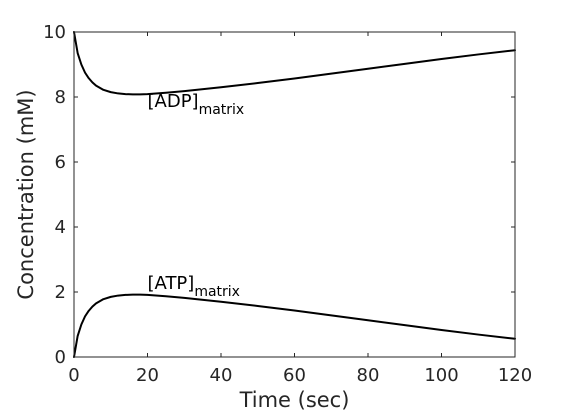 The image size is (570, 413). What do you see at coordinates (171, 283) in the screenshot?
I see `annotation-atp-main: [ATP]` at bounding box center [171, 283].